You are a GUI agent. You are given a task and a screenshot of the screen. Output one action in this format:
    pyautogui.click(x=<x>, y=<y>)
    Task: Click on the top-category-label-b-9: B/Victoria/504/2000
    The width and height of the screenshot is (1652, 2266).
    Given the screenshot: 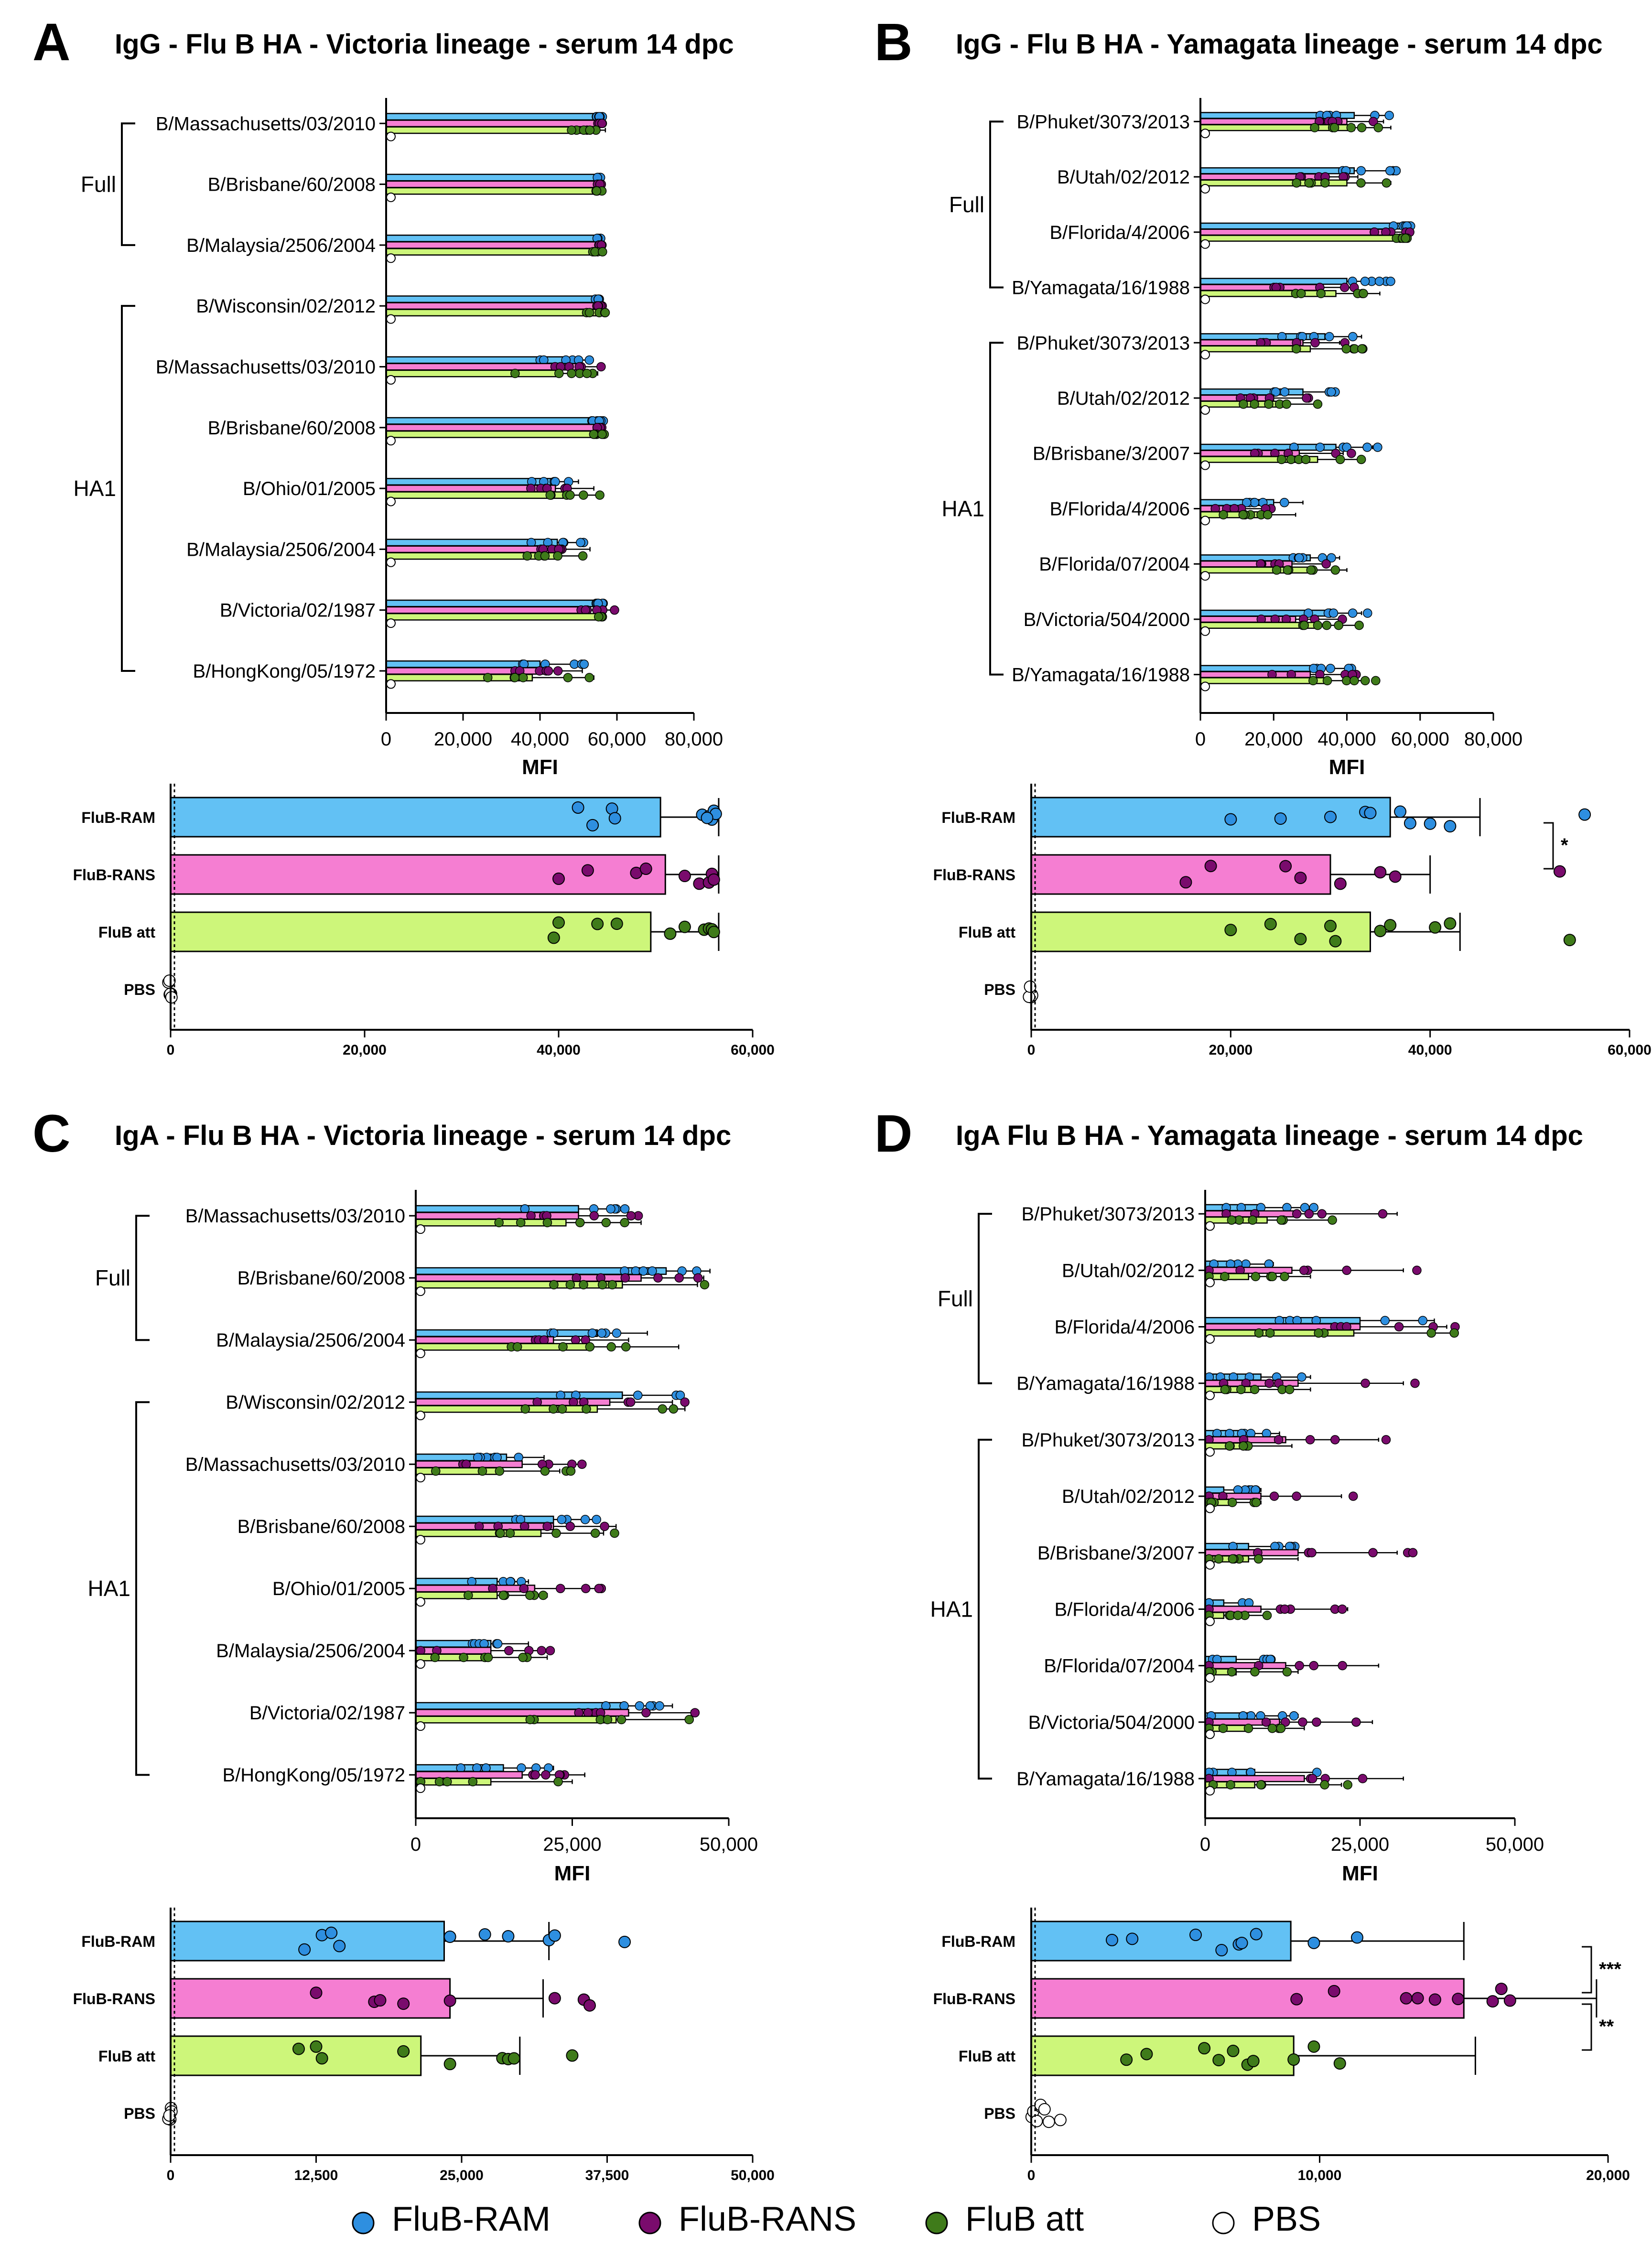 What is the action you would take?
    pyautogui.click(x=1107, y=620)
    